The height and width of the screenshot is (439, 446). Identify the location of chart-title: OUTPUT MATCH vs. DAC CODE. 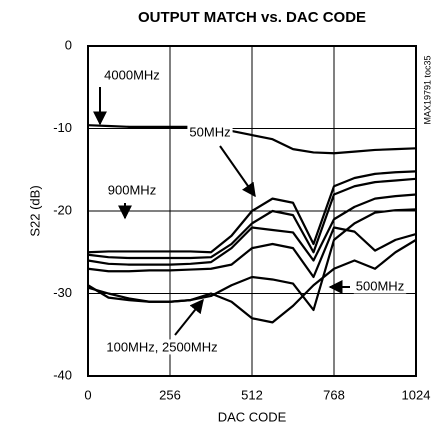
(252, 17).